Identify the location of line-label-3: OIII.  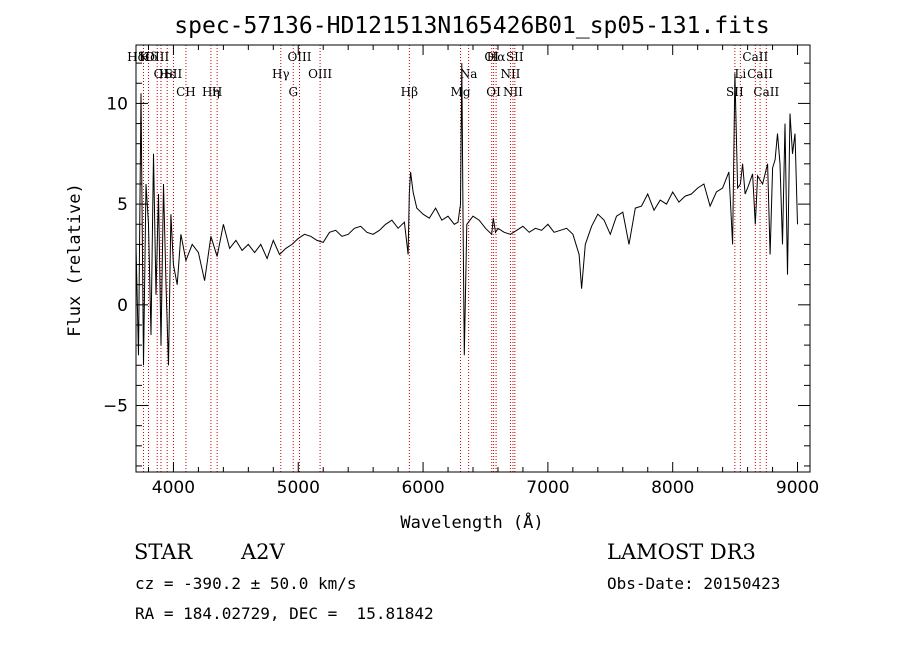
(157, 57).